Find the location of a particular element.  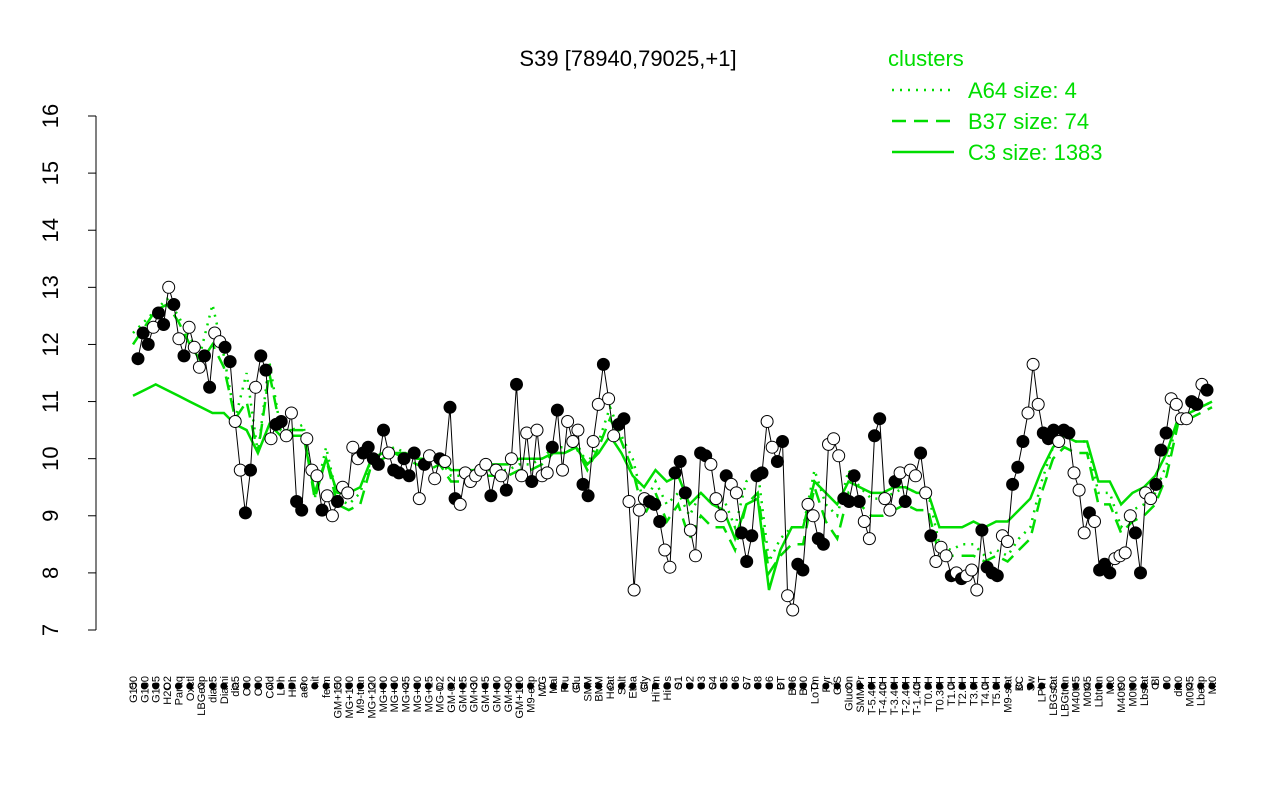

x-tick-label: MG+150 is located at coordinates (350, 697).